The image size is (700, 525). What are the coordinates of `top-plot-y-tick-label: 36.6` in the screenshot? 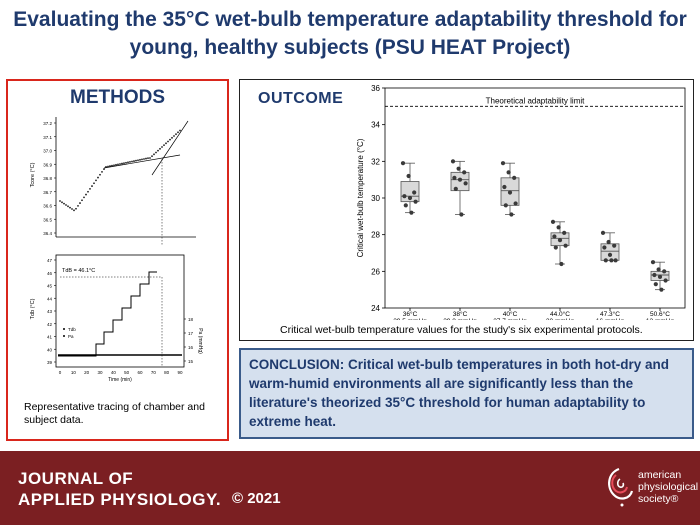 It's located at (47, 206).